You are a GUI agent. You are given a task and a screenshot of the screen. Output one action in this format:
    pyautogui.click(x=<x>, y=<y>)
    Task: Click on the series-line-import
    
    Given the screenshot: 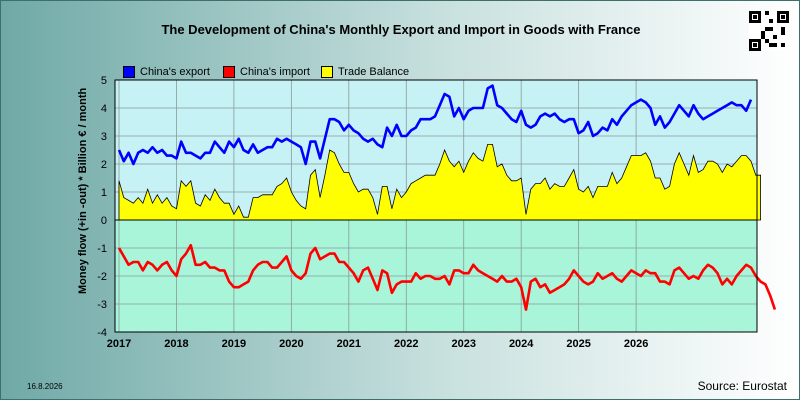 What is the action you would take?
    pyautogui.click(x=447, y=277)
    